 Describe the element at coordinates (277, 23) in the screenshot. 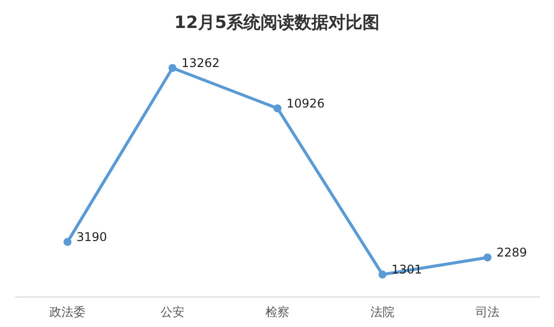

I see `chart-title: 12月5系统阅读数据对比图` at that location.